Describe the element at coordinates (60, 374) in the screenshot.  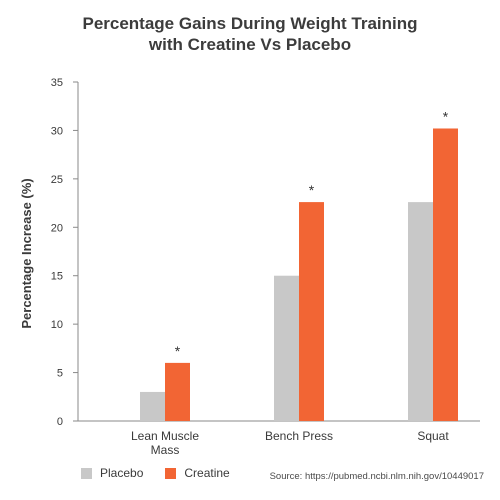
I see `y-tick-label: 5` at that location.